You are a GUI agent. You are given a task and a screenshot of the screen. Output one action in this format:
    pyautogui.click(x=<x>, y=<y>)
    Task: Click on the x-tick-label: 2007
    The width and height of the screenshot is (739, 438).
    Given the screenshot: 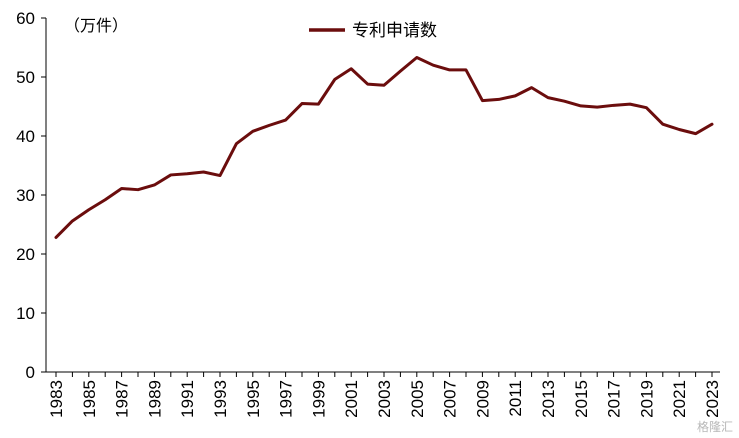 What is the action you would take?
    pyautogui.click(x=450, y=399)
    